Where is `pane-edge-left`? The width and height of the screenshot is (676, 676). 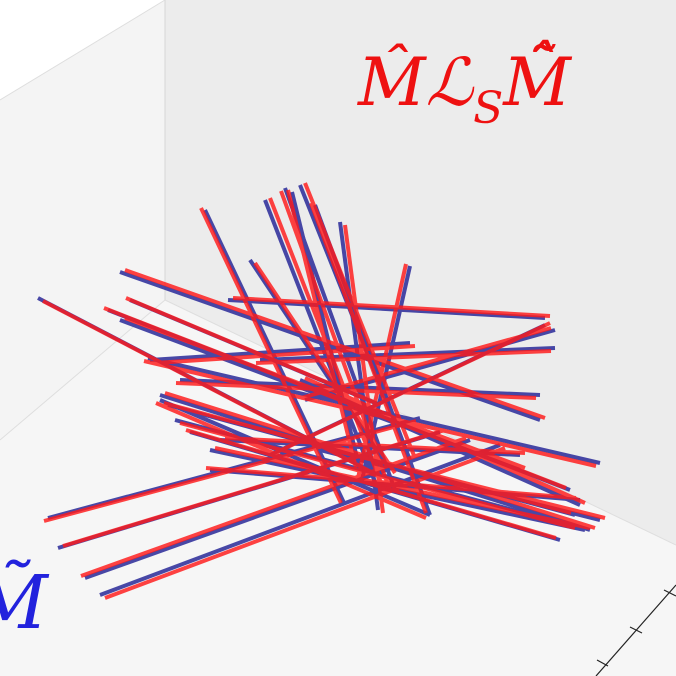
pane-edge-left is located at coordinates (83, 50).